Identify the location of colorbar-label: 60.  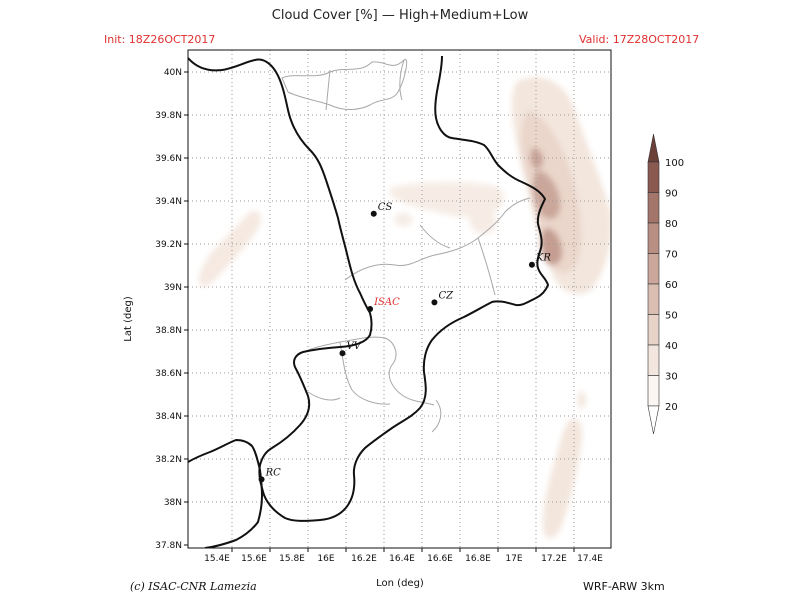
(671, 285).